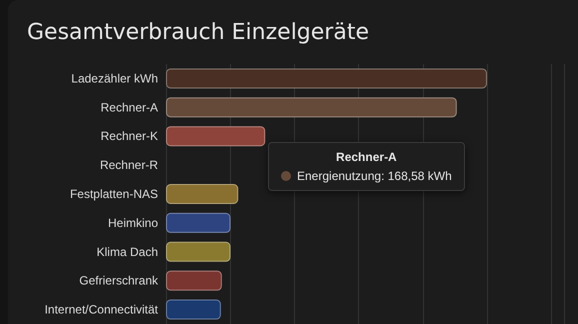 Image resolution: width=578 pixels, height=324 pixels. What do you see at coordinates (366, 157) in the screenshot?
I see `annotation: Rechner-A` at bounding box center [366, 157].